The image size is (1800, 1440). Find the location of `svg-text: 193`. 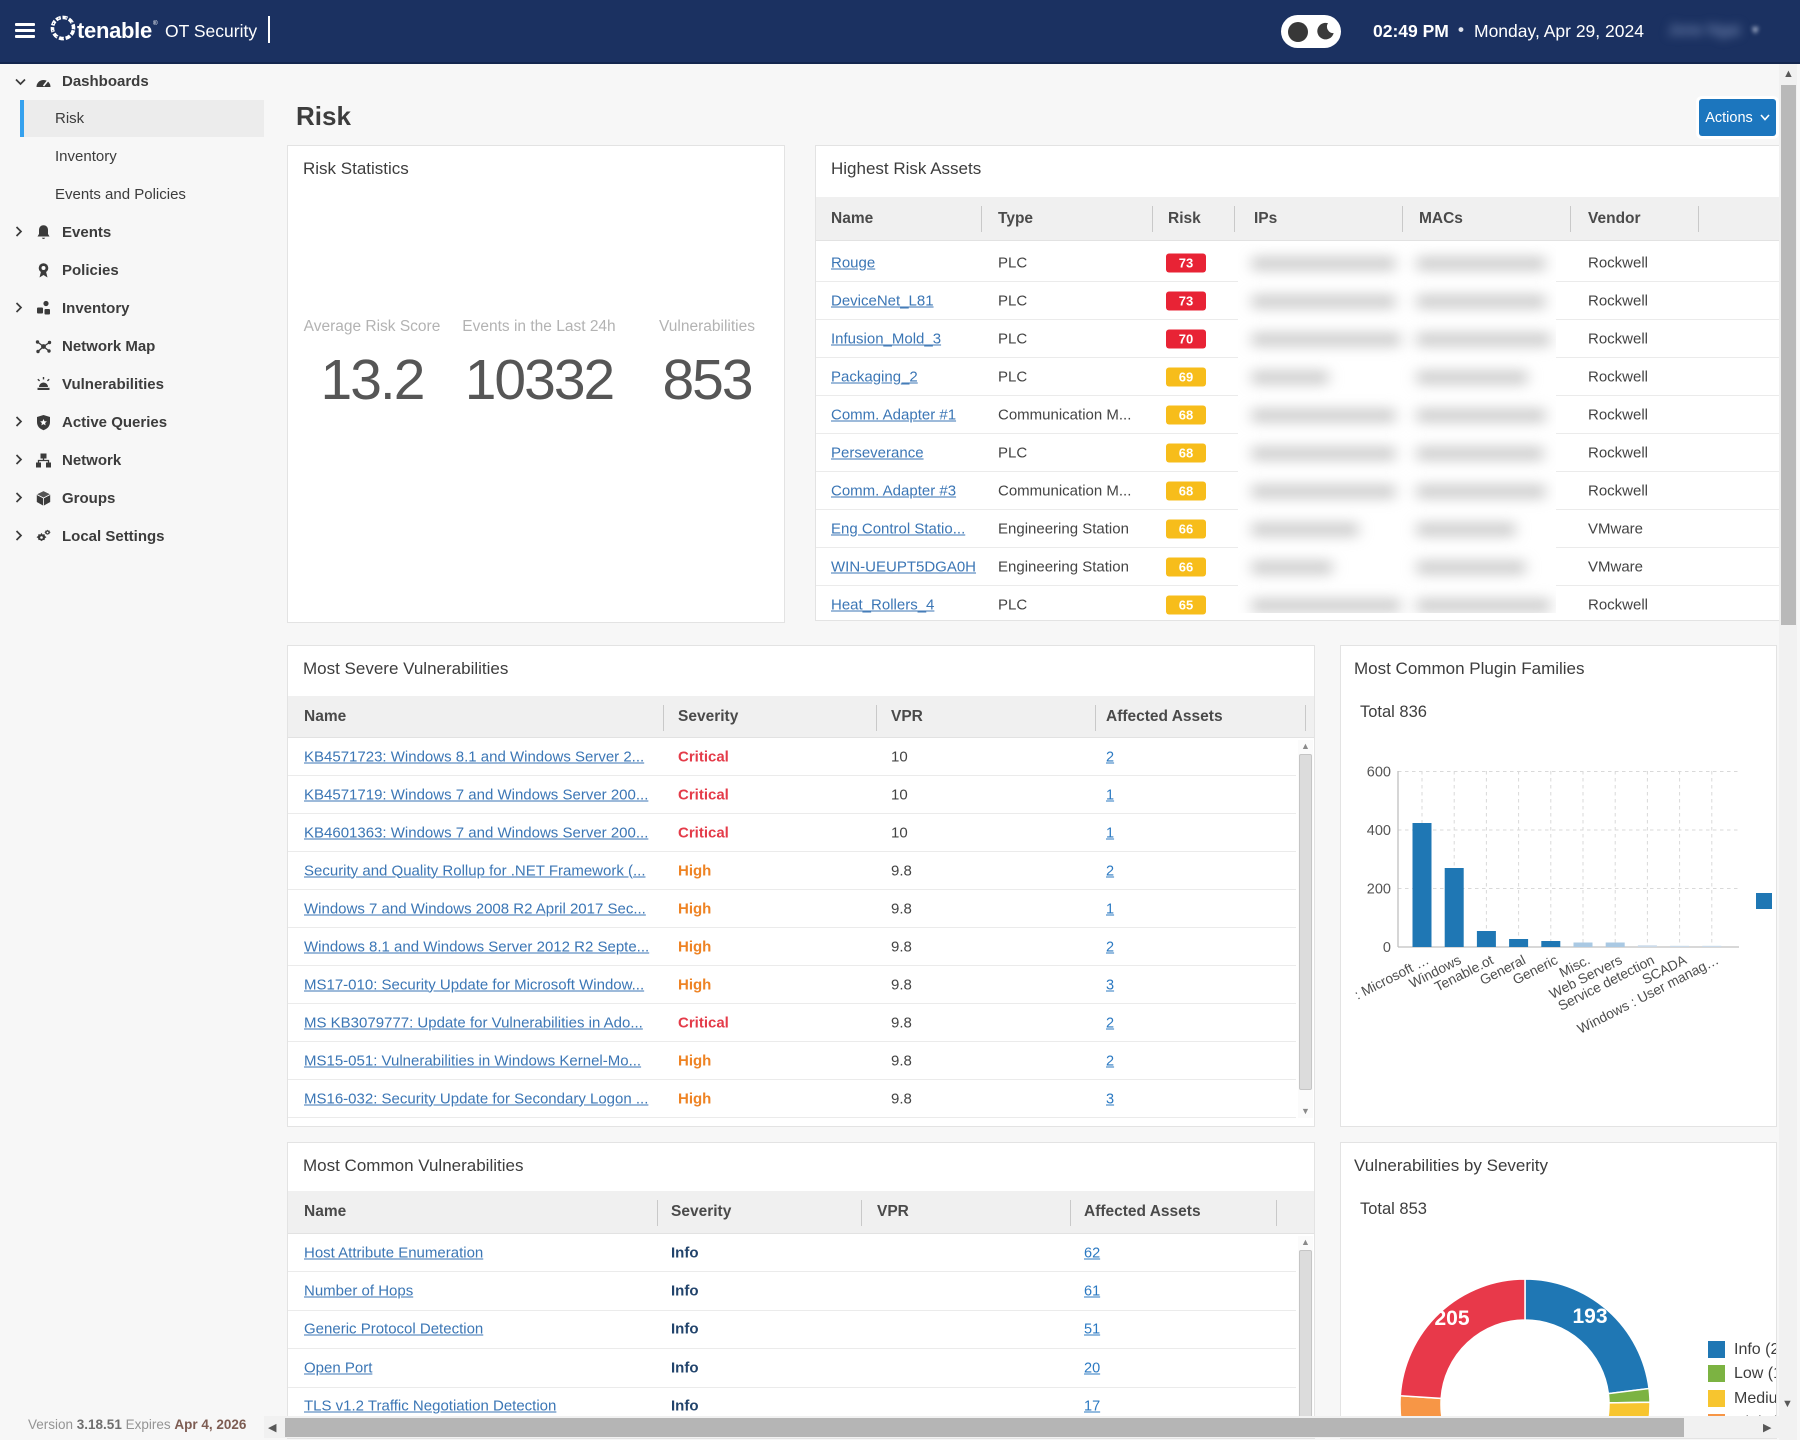

svg-text: 193 is located at coordinates (1589, 1316).